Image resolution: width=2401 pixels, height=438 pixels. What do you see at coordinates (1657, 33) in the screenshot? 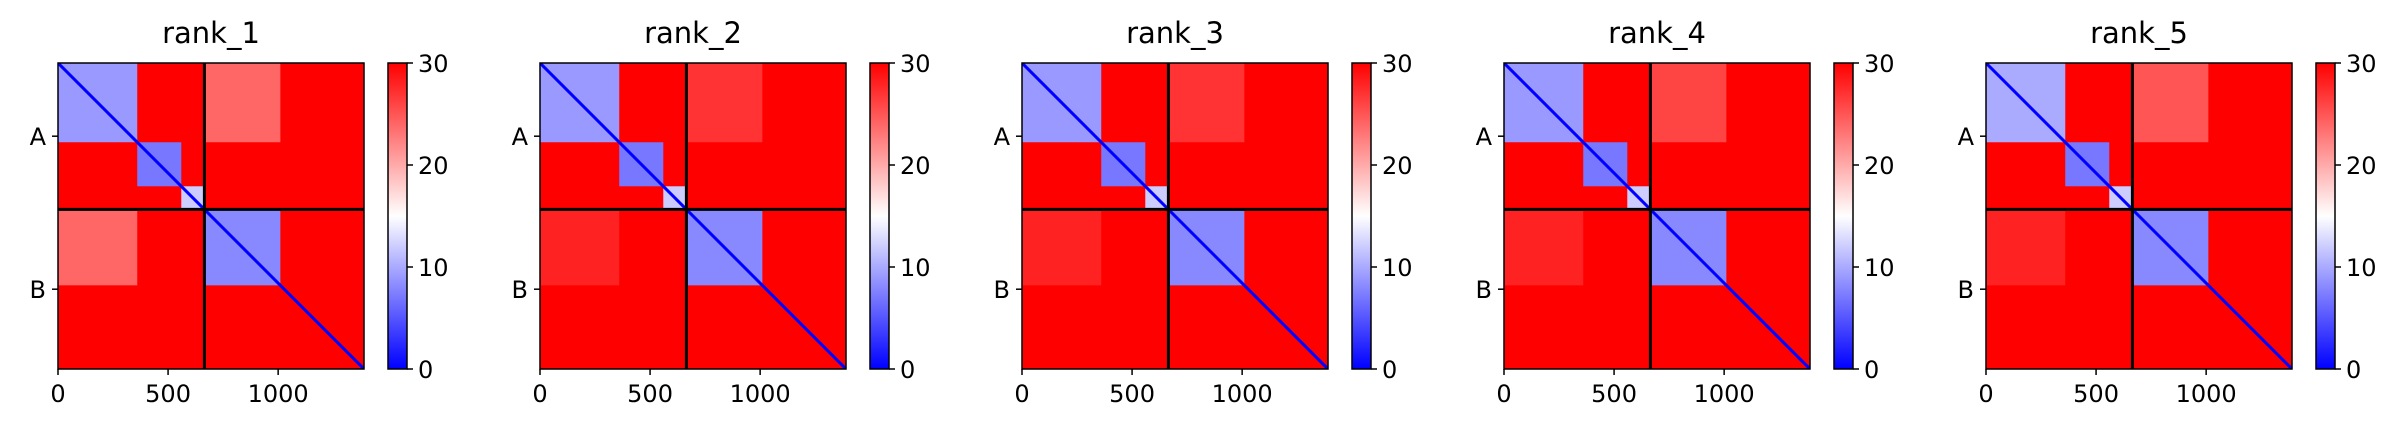
I see `panel-title: rank_4` at bounding box center [1657, 33].